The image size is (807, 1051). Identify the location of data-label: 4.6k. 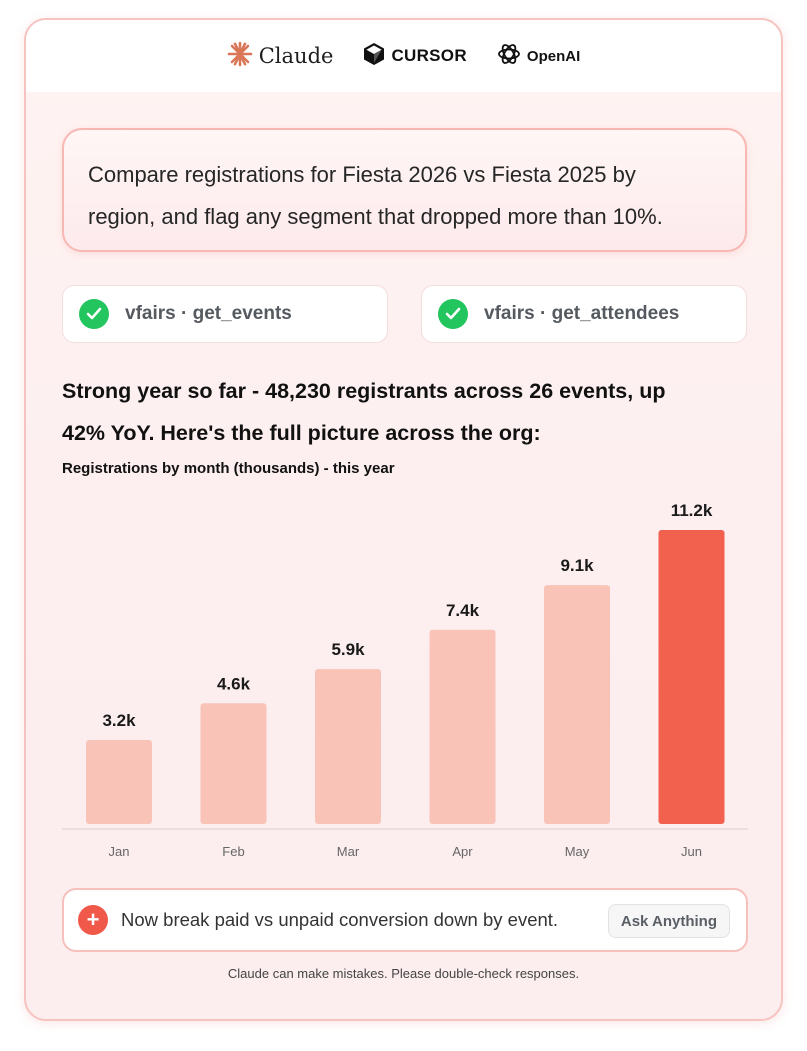
(234, 683).